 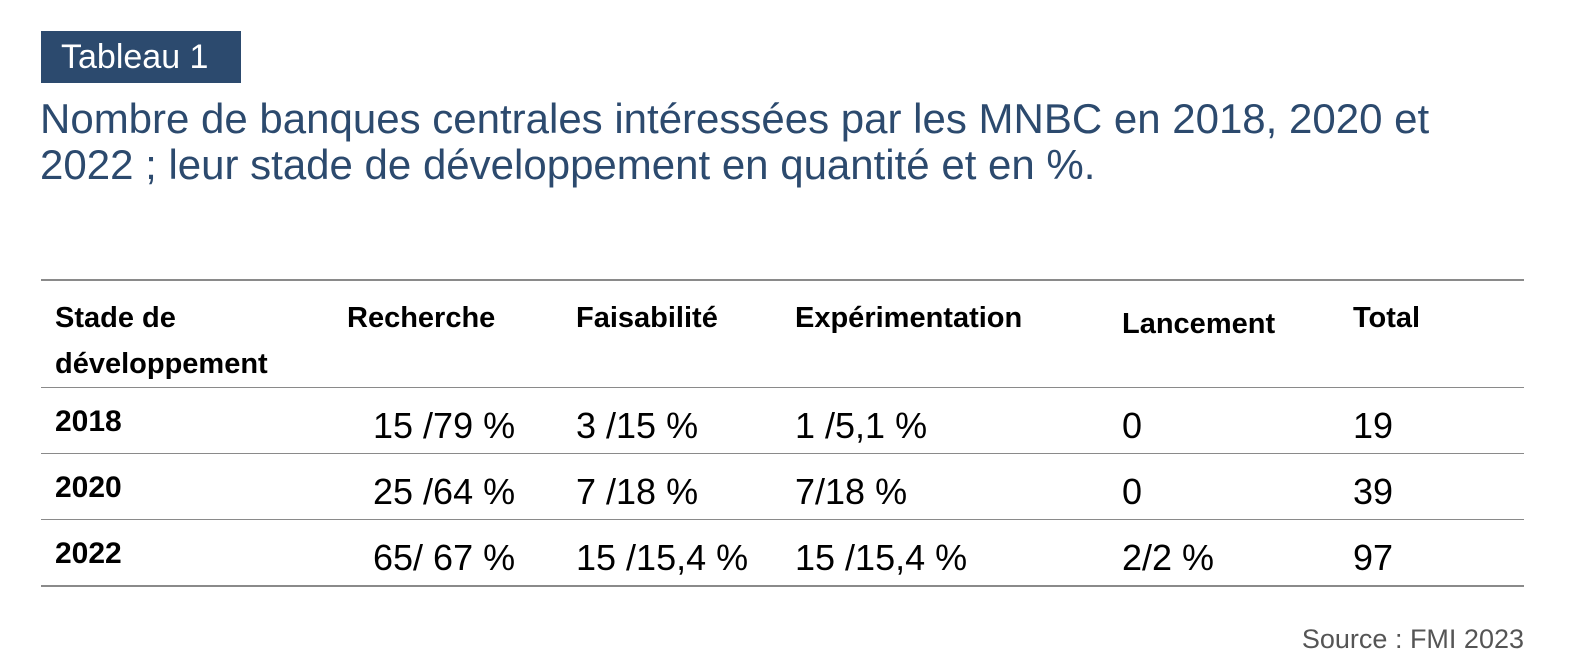 What do you see at coordinates (1373, 557) in the screenshot?
I see `cell-total: 97` at bounding box center [1373, 557].